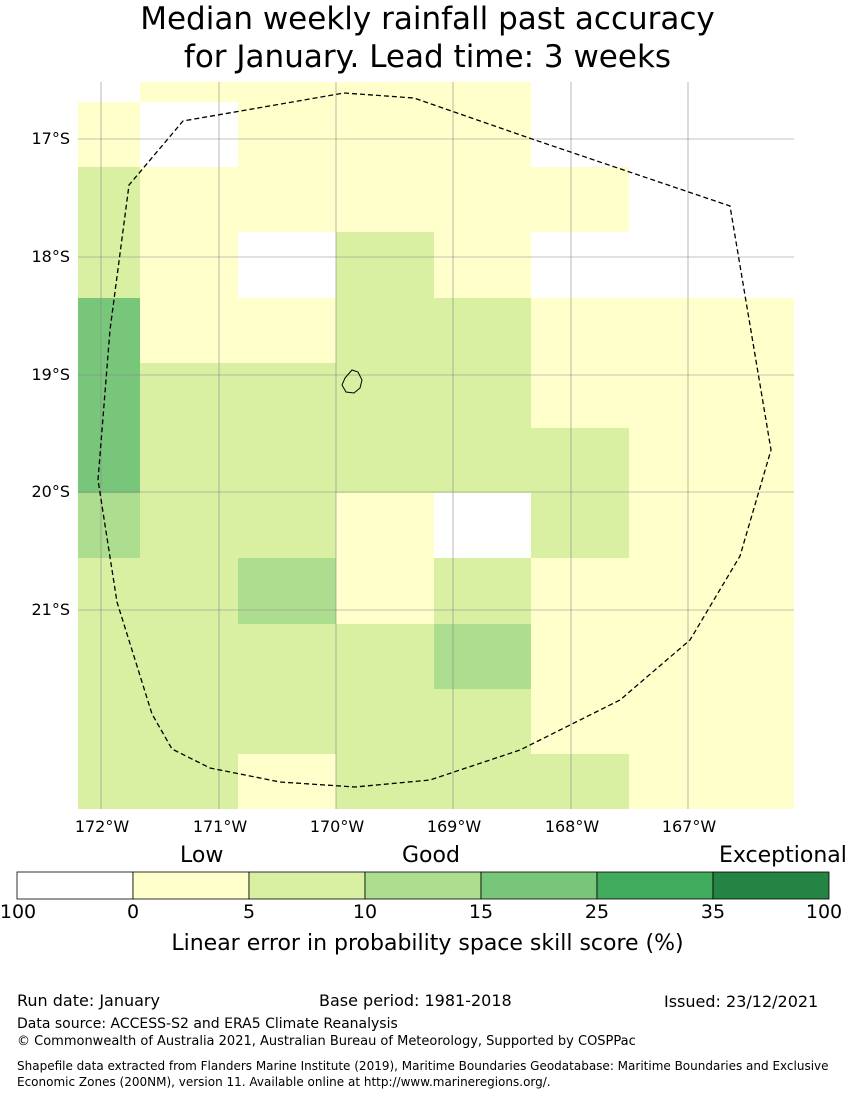 The width and height of the screenshot is (855, 1095). Describe the element at coordinates (427, 57) in the screenshot. I see `title-line-2: for January. Lead time: 3 weeks` at that location.